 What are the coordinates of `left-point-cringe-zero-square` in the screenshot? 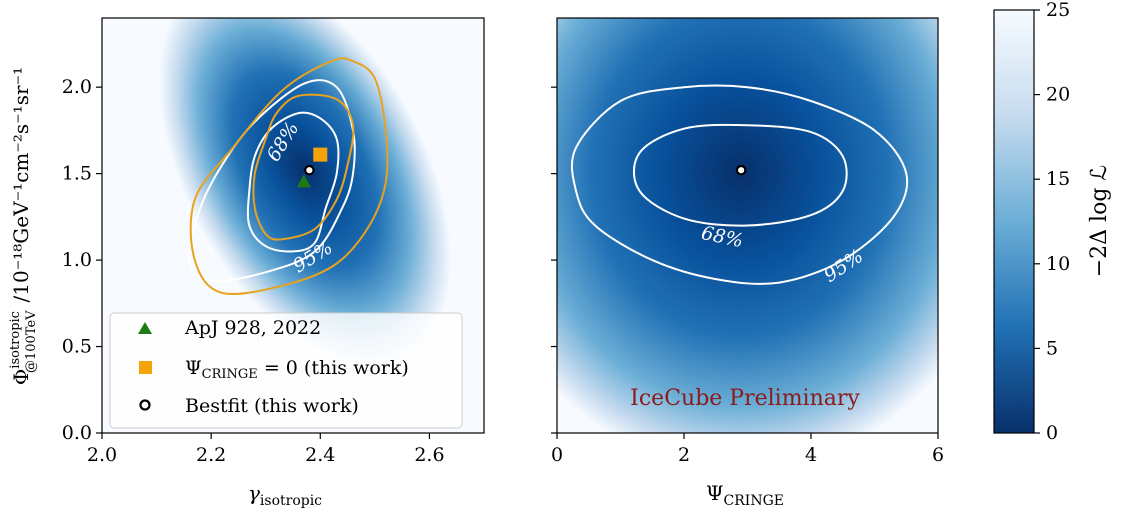 It's located at (320, 154).